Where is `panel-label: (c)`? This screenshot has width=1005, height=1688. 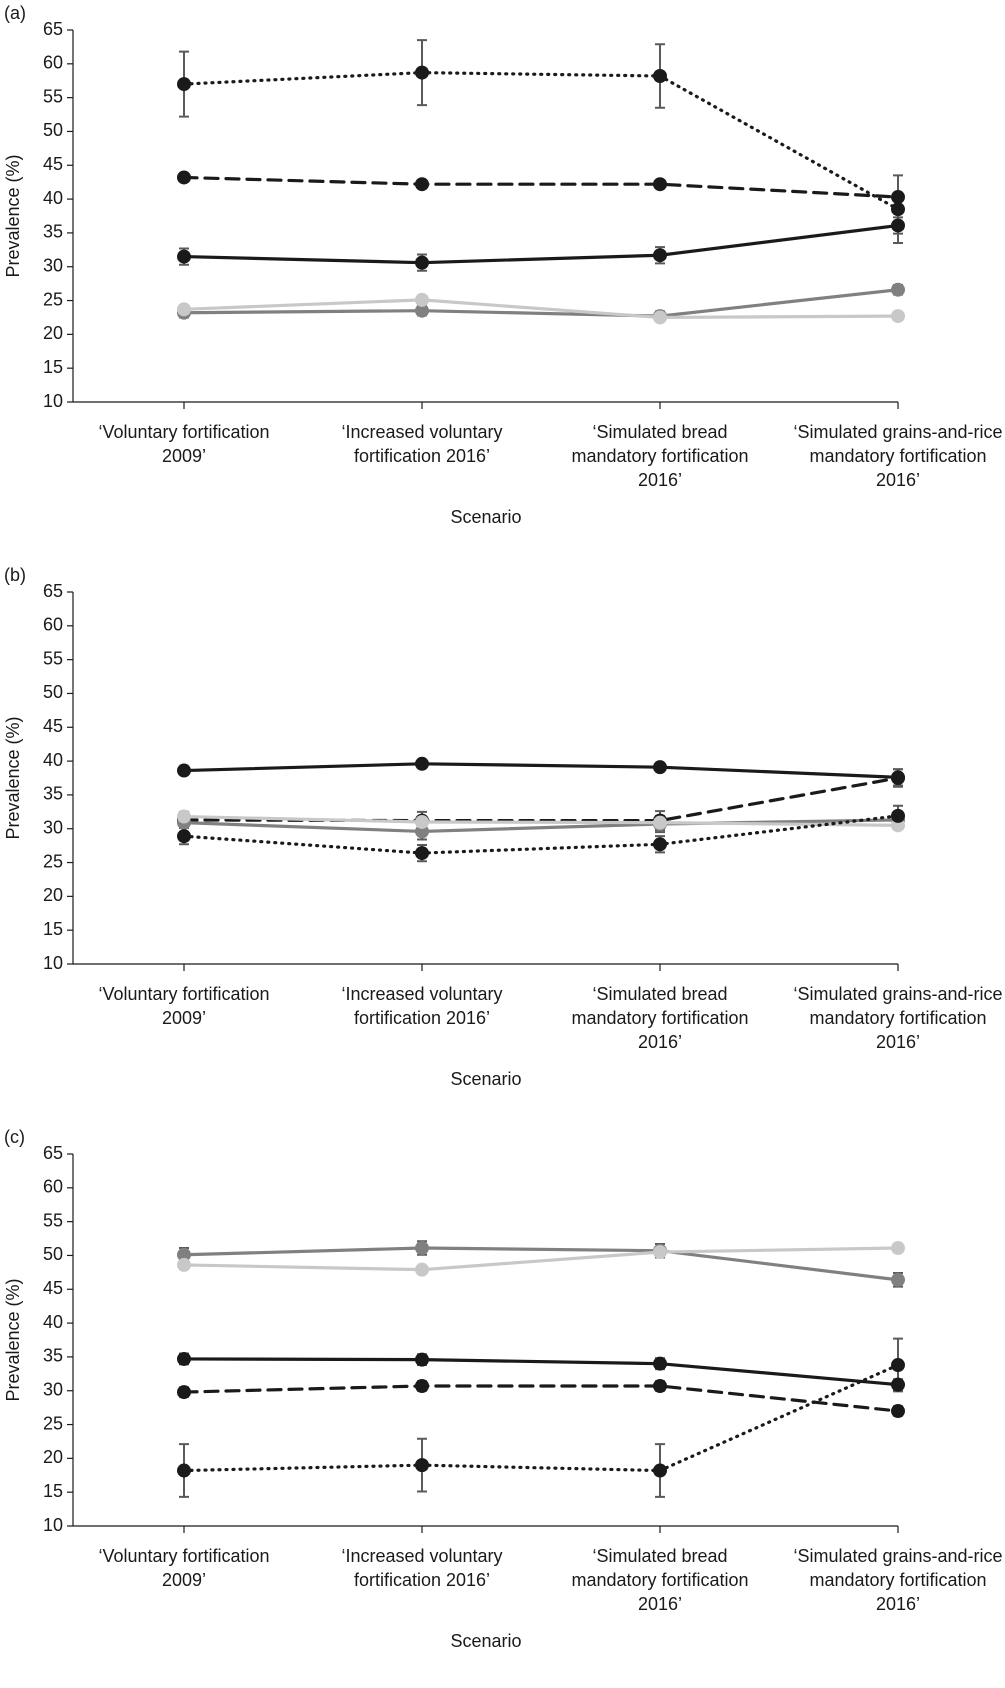
panel-label: (c) is located at coordinates (14, 1137).